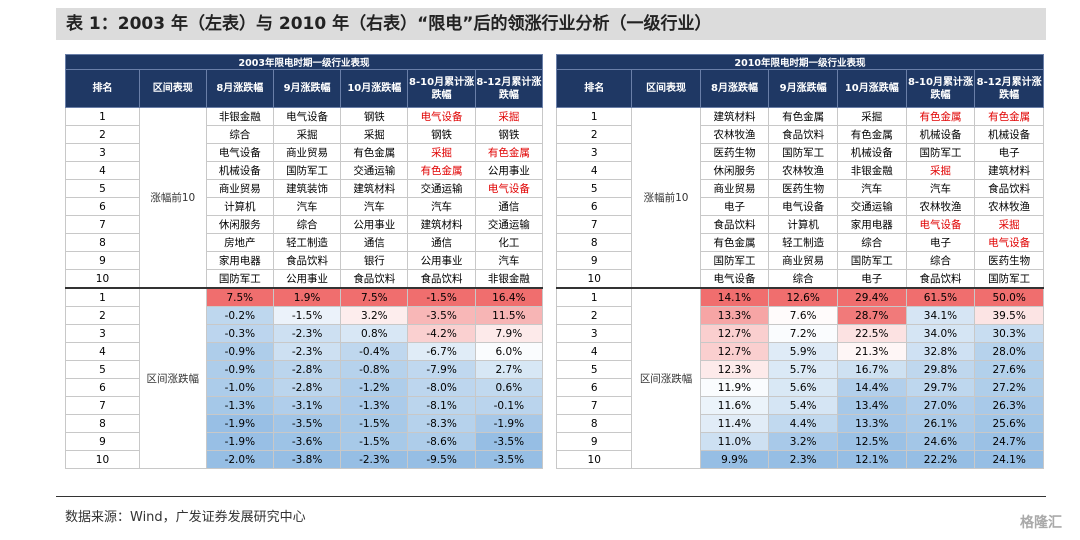 The height and width of the screenshot is (540, 1080). What do you see at coordinates (239, 333) in the screenshot?
I see `pct-cell: -0.3%` at bounding box center [239, 333].